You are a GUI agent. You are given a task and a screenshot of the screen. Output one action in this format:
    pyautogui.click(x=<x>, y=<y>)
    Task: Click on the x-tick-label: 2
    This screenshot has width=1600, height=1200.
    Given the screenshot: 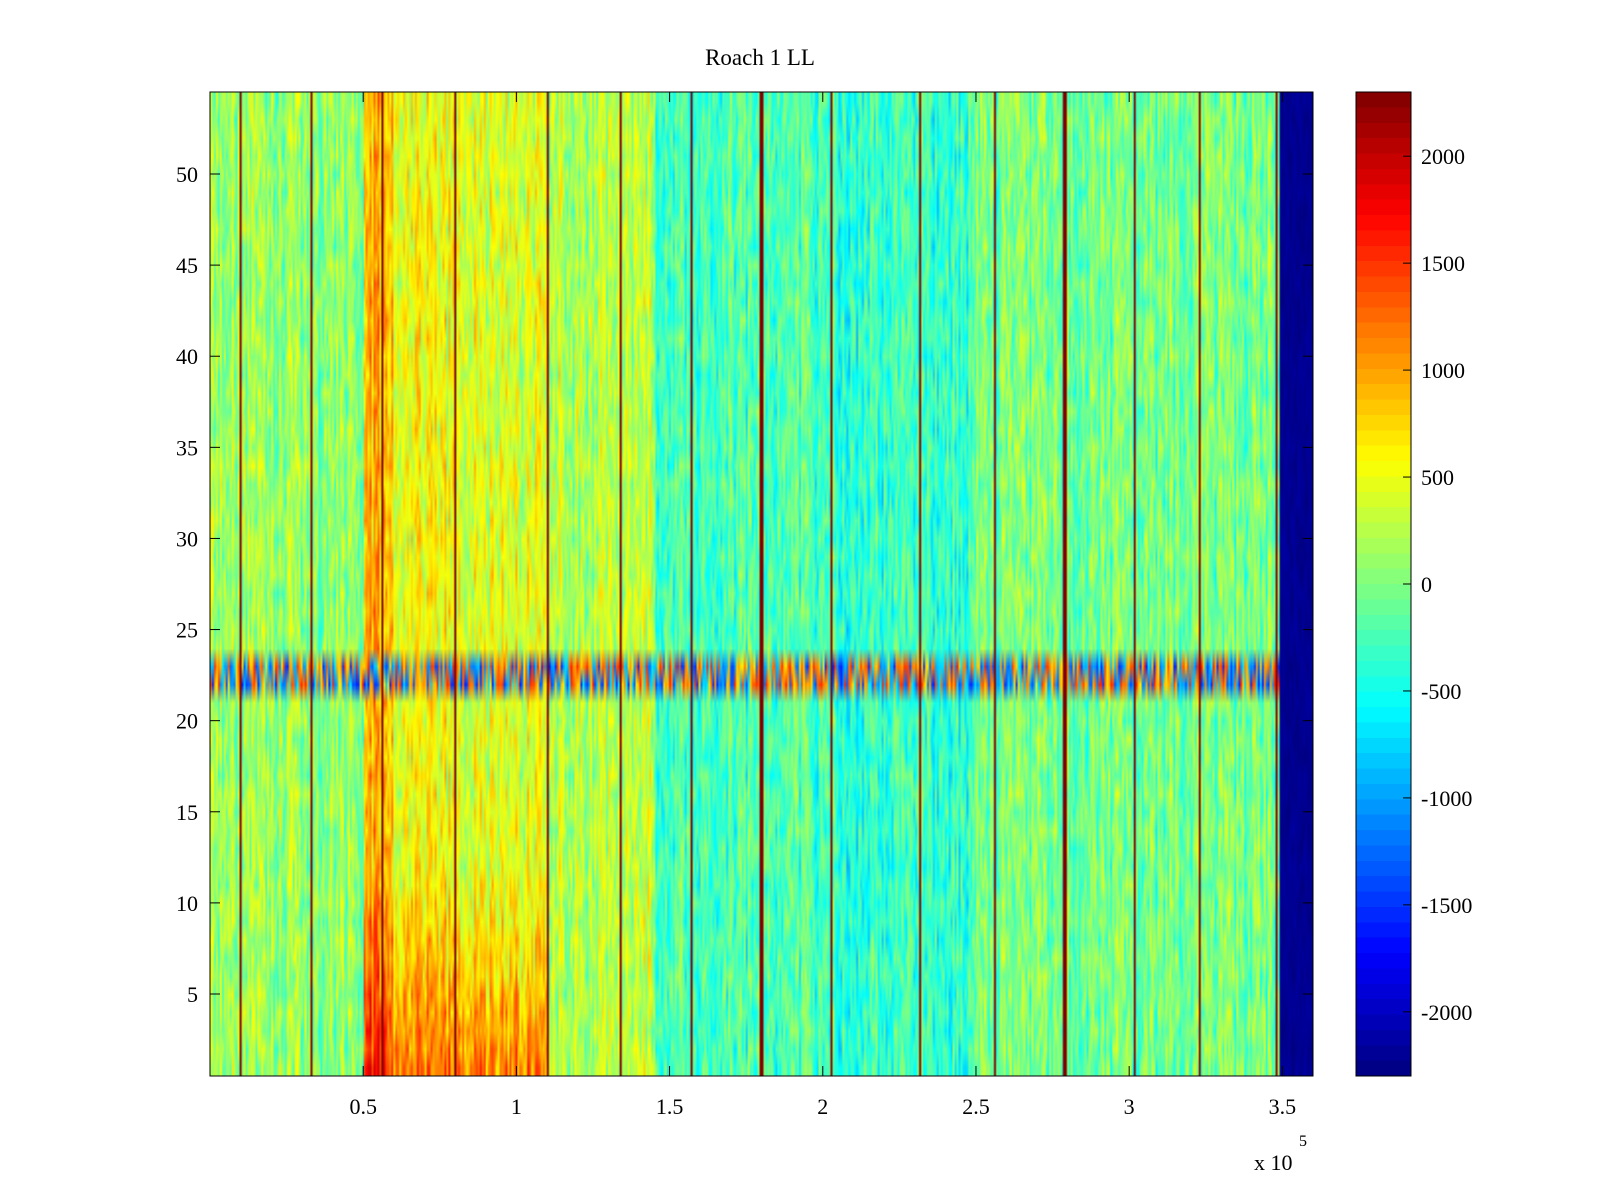 What is the action you would take?
    pyautogui.click(x=822, y=1106)
    